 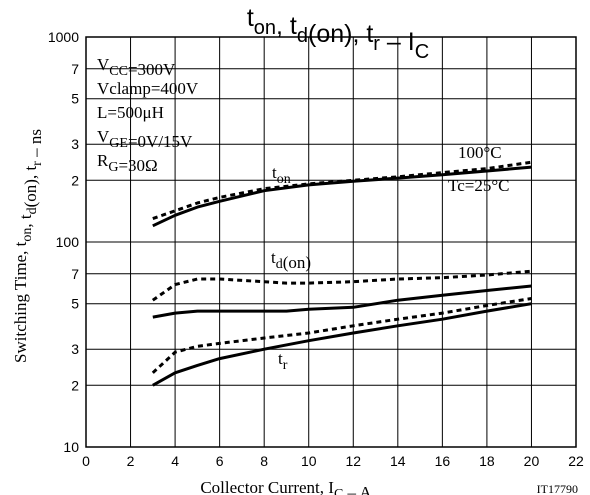 What do you see at coordinates (127, 163) in the screenshot?
I see `condition-line: RG=30Ω` at bounding box center [127, 163].